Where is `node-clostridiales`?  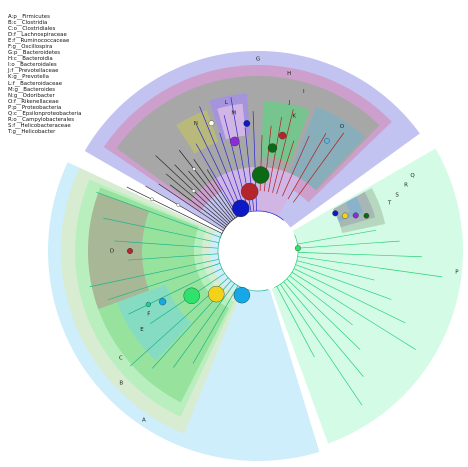 node-clostridiales is located at coordinates (191, 295).